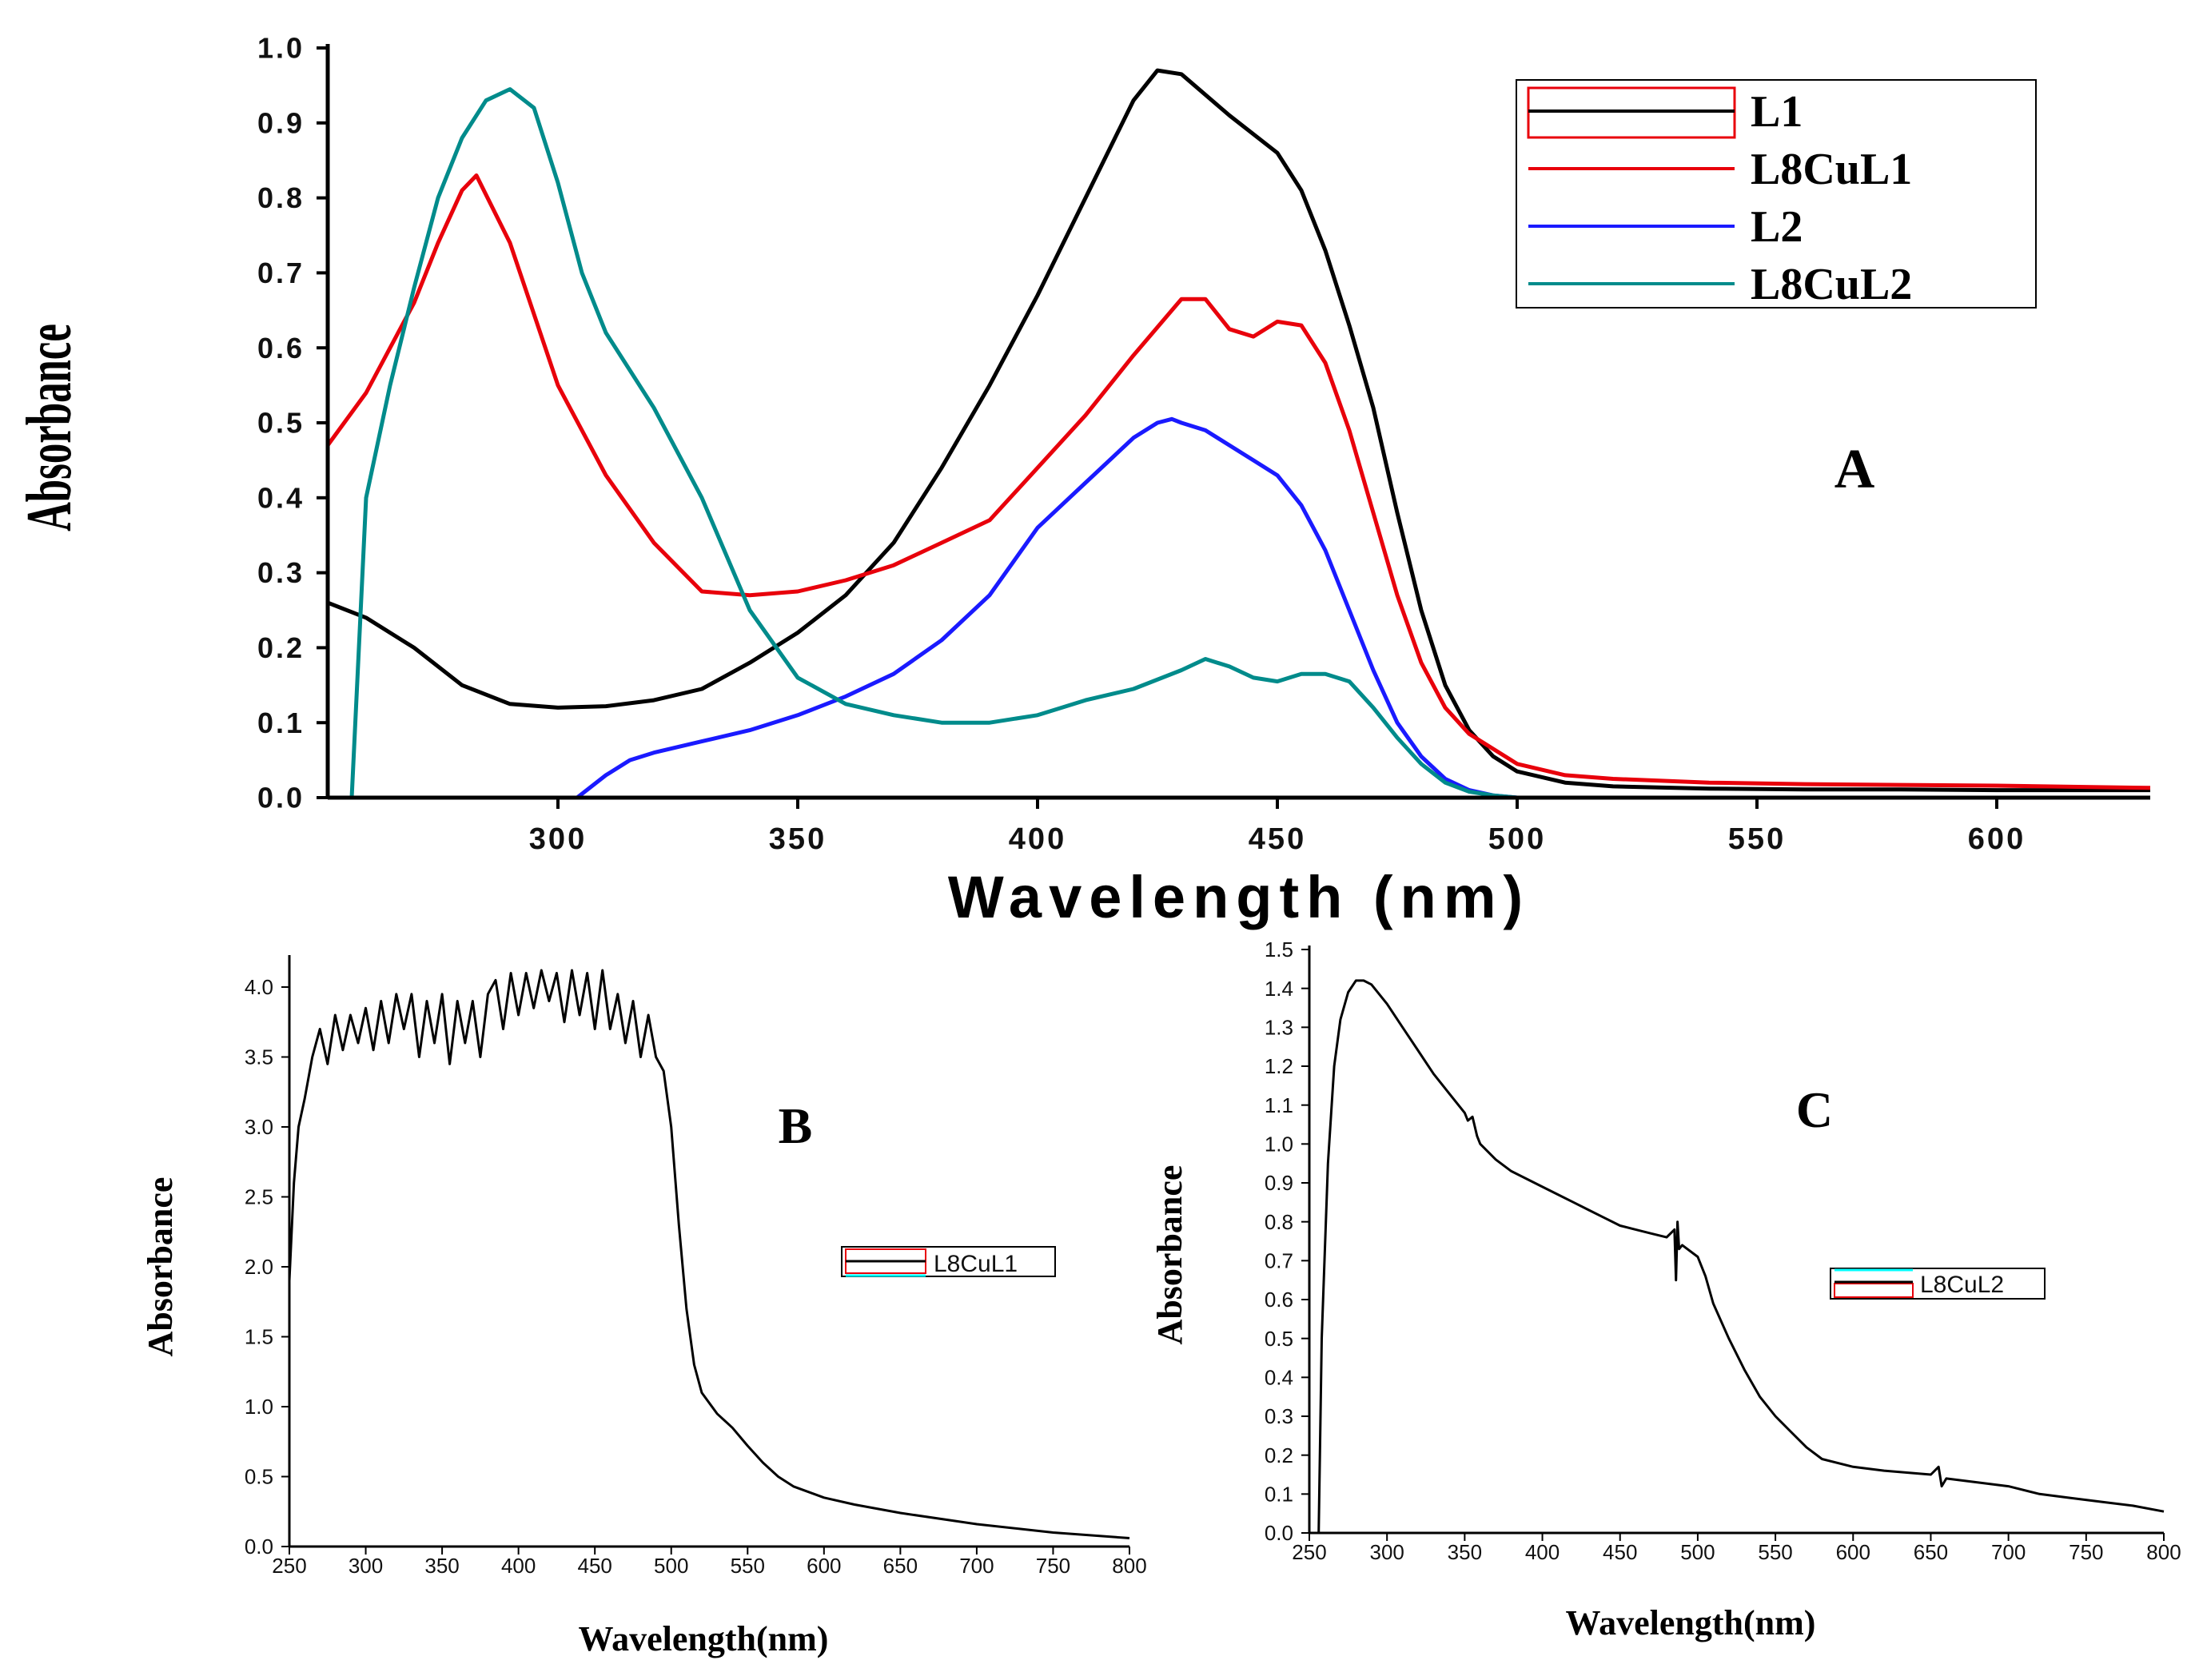 This screenshot has height=1680, width=2195. I want to click on legend-label-l1: L1, so click(1777, 112).